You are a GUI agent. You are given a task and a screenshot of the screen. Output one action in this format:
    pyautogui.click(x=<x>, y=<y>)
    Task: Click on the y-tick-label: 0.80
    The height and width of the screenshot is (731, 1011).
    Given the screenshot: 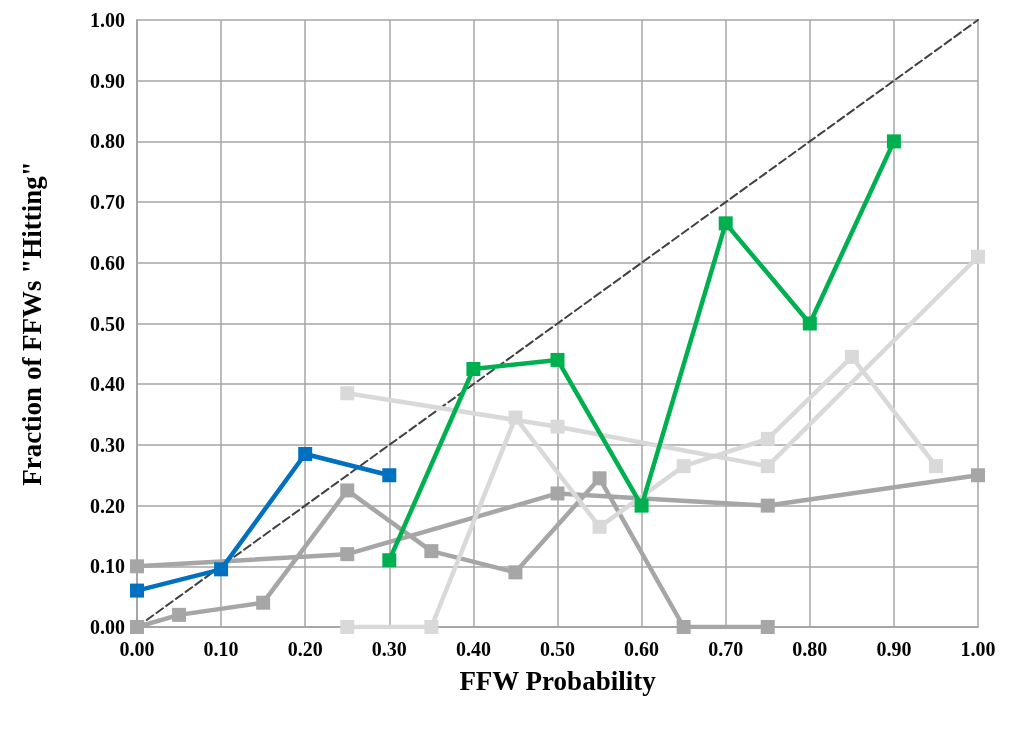 What is the action you would take?
    pyautogui.click(x=107, y=141)
    